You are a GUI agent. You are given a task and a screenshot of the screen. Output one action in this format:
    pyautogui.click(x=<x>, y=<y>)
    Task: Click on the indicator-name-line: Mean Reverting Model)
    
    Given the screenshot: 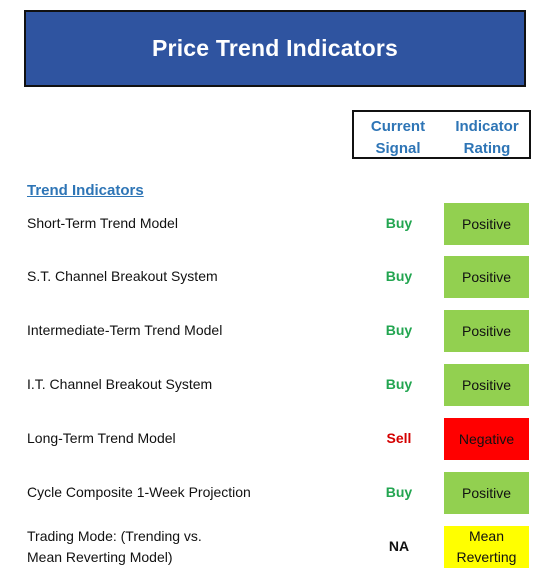 What is the action you would take?
    pyautogui.click(x=100, y=557)
    